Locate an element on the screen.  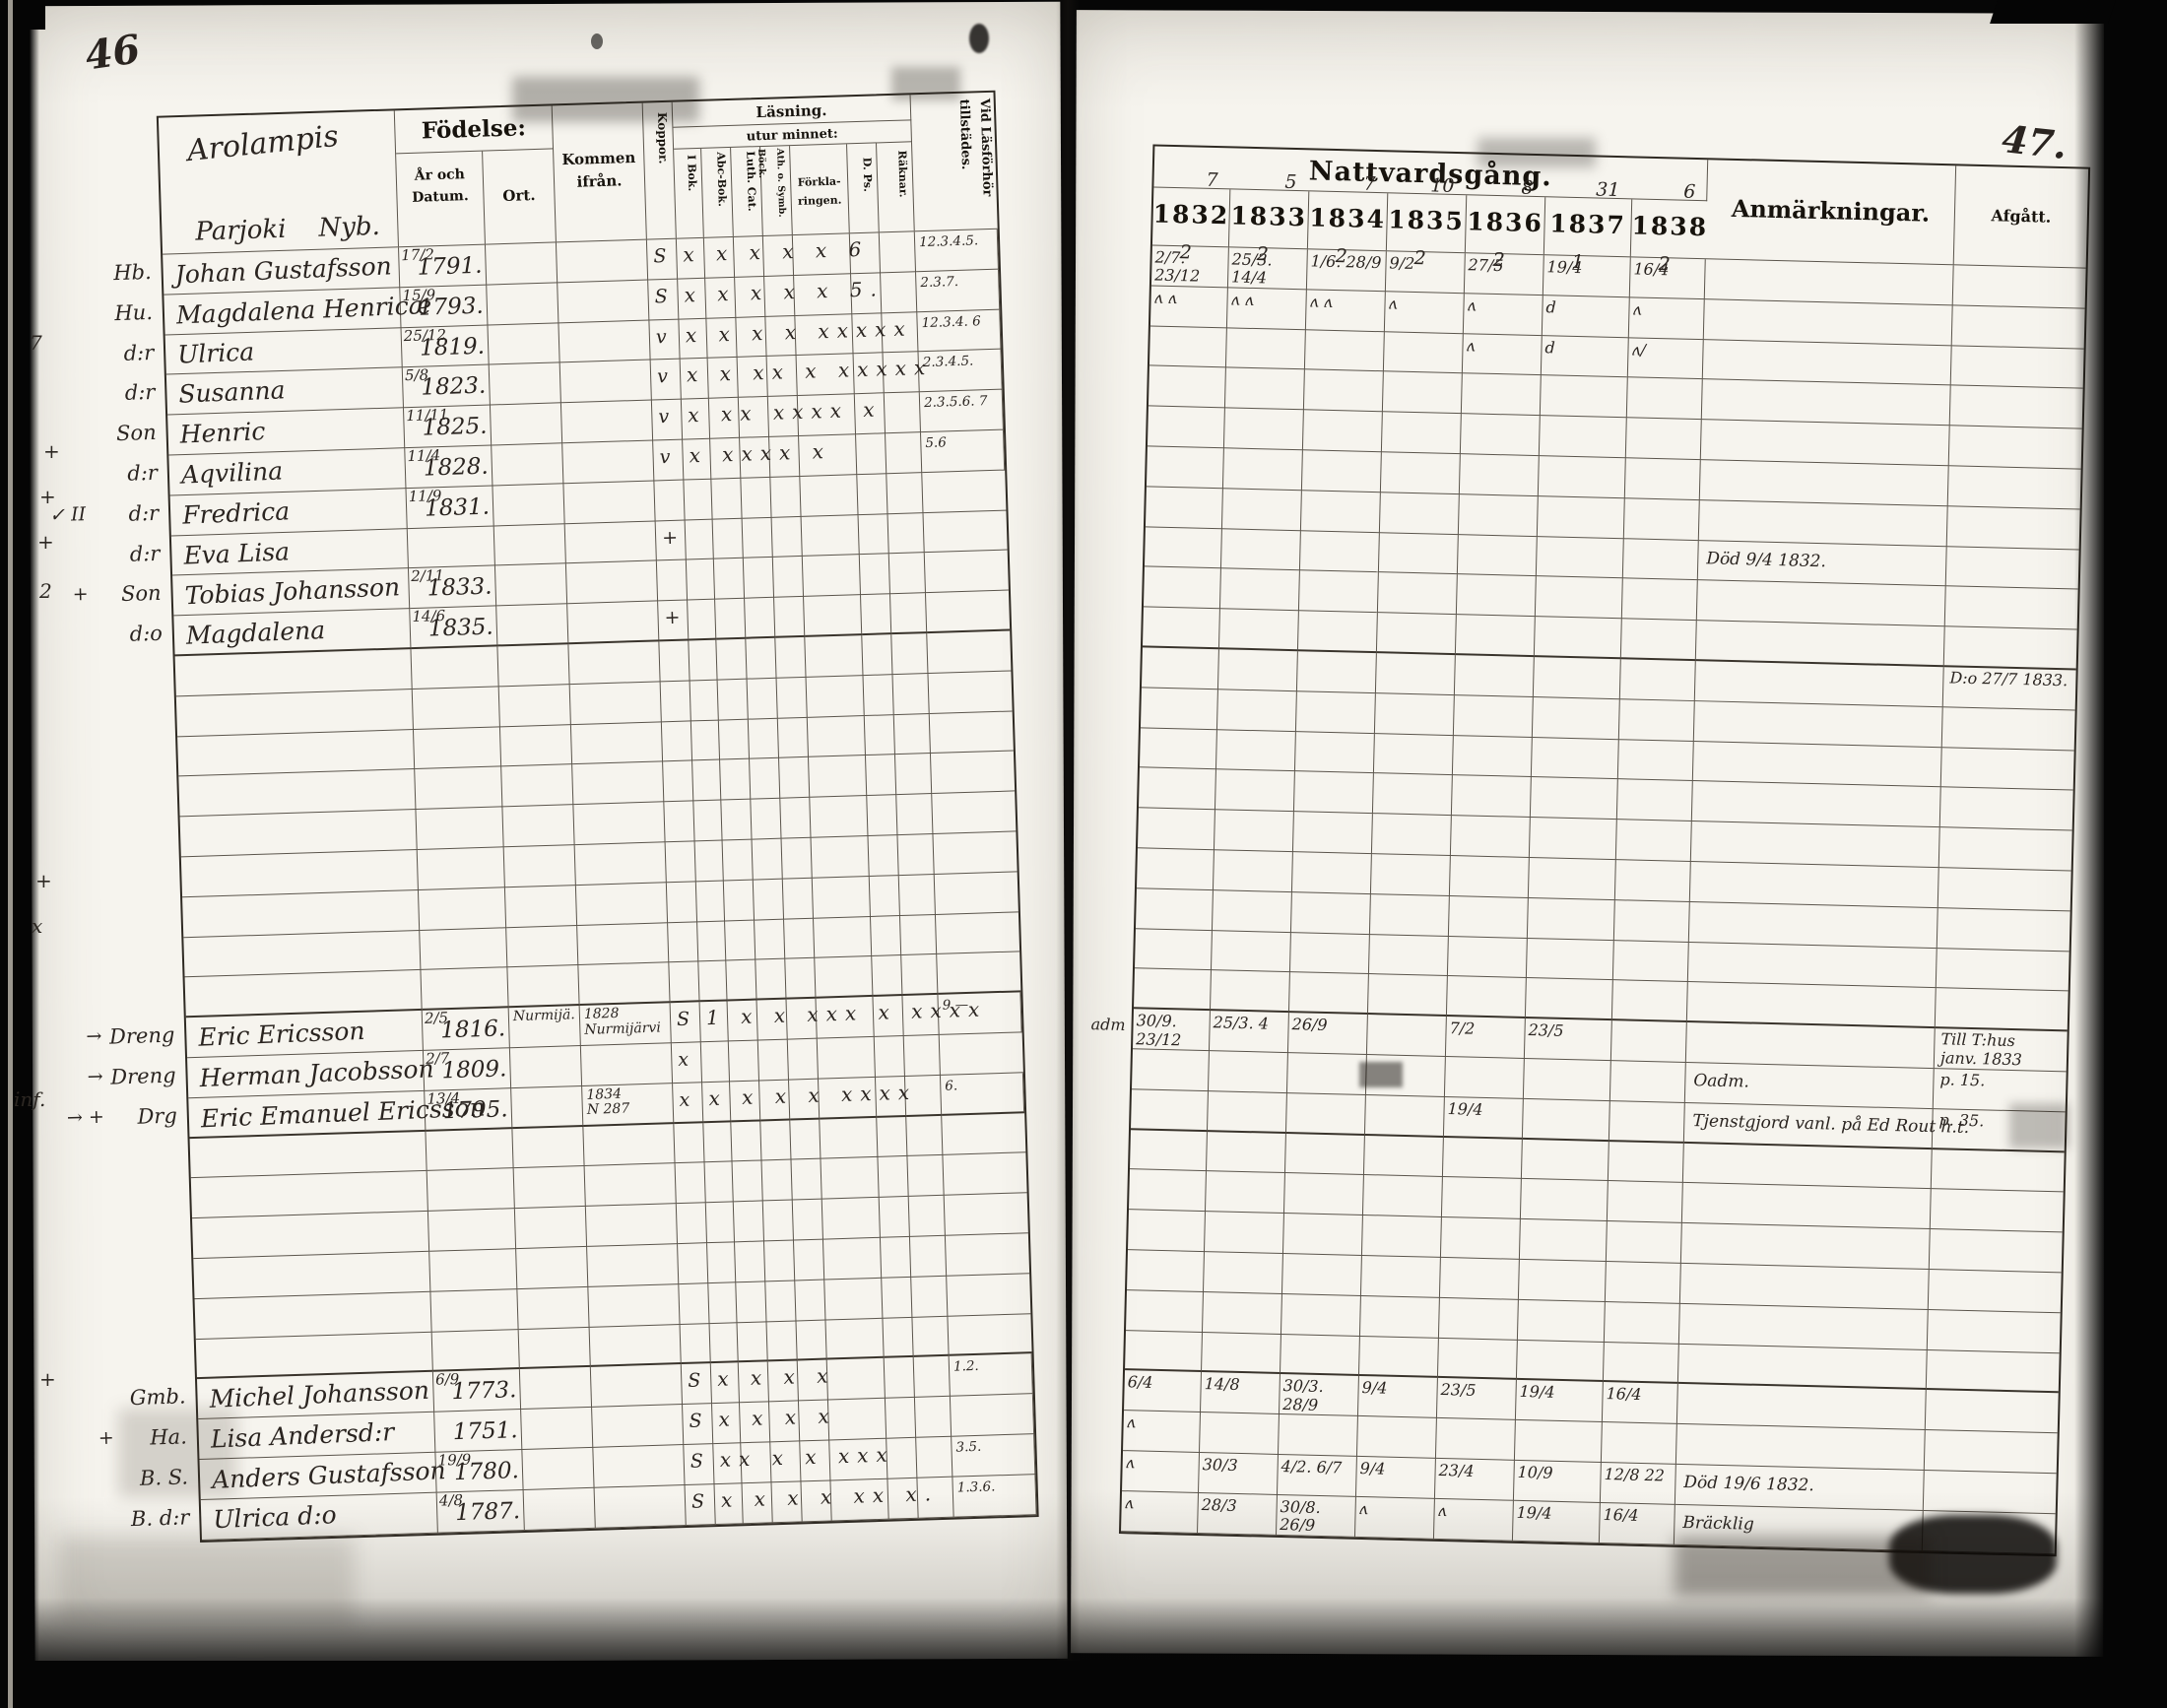
attendance-marks: 2.3.5.6. 7 is located at coordinates (955, 402).